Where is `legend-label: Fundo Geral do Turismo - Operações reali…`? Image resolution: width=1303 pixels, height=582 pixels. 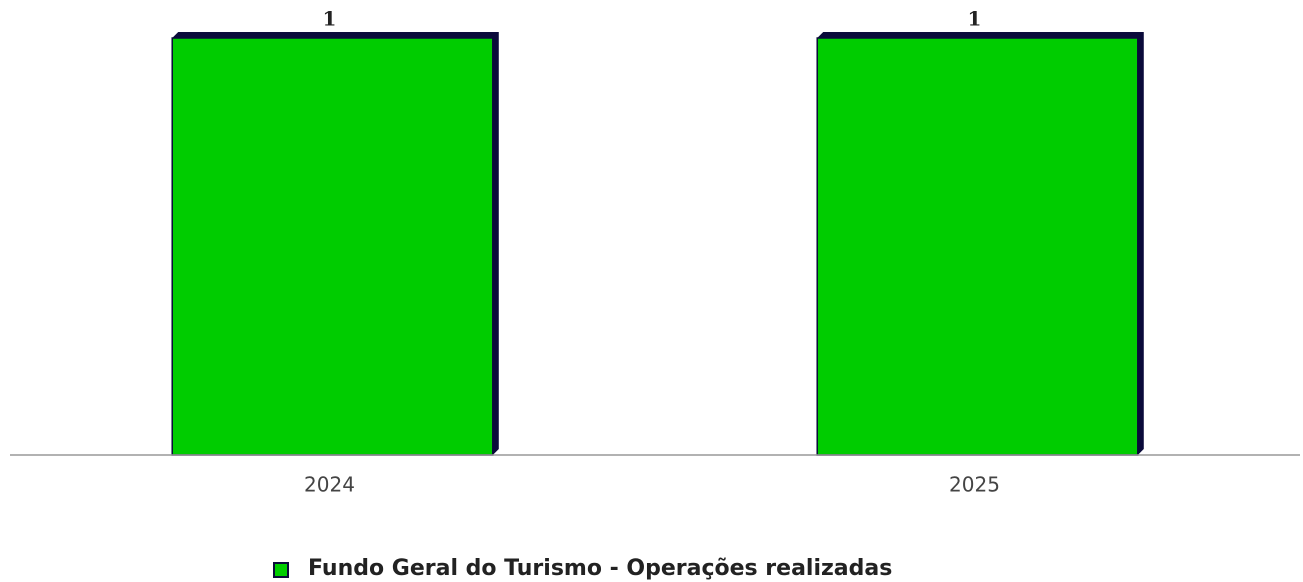
legend-label: Fundo Geral do Turismo - Operações reali… is located at coordinates (600, 568).